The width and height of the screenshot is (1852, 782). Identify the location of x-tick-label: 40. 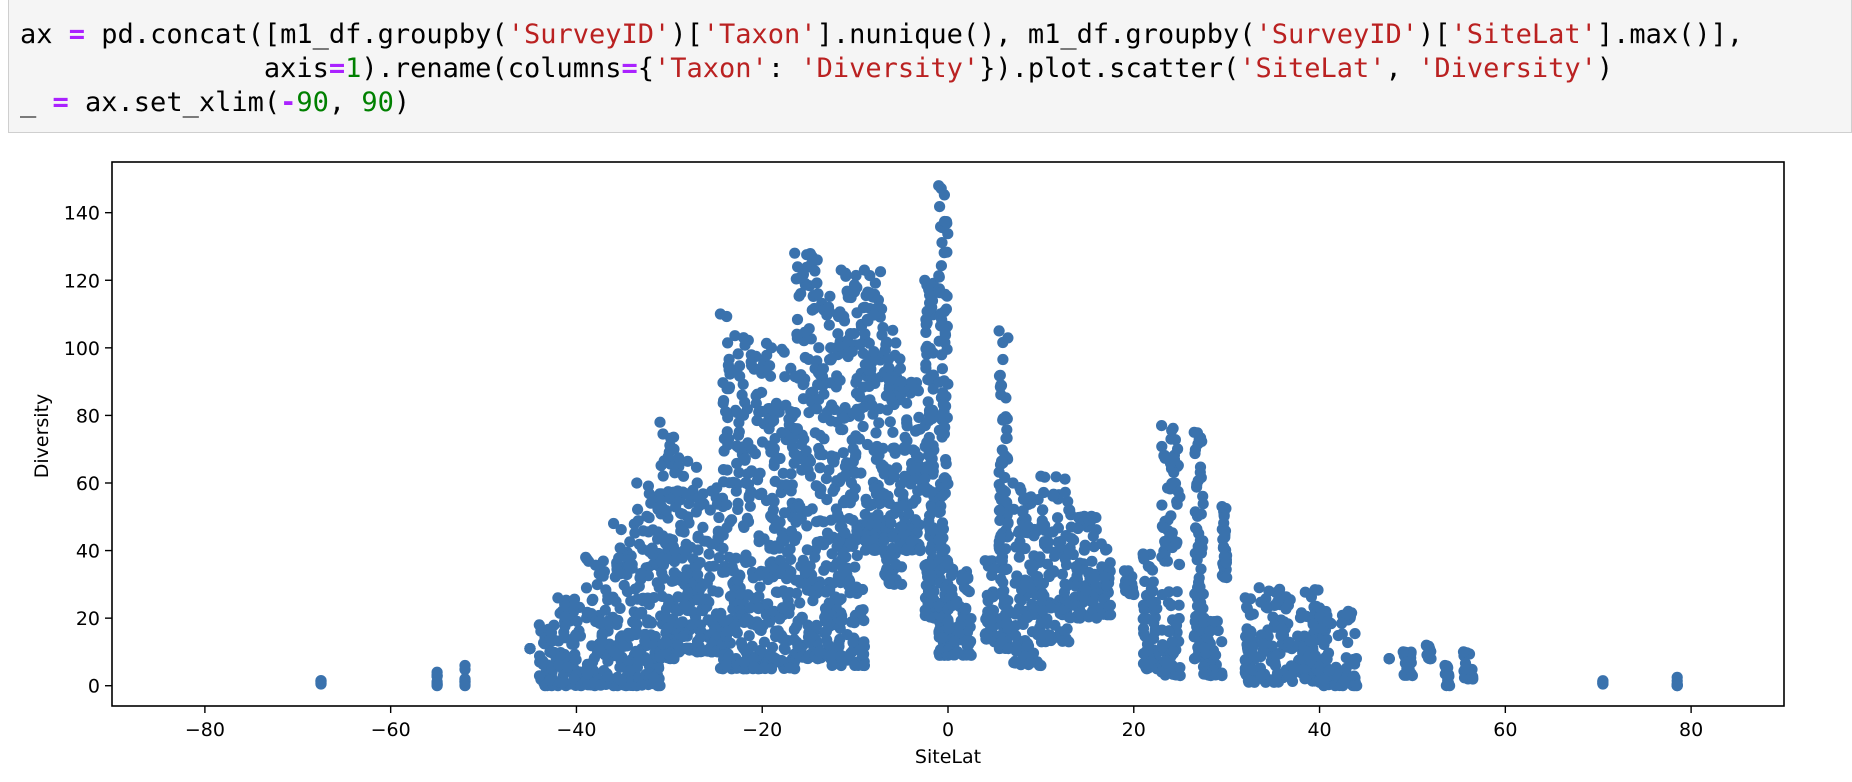
(1319, 730).